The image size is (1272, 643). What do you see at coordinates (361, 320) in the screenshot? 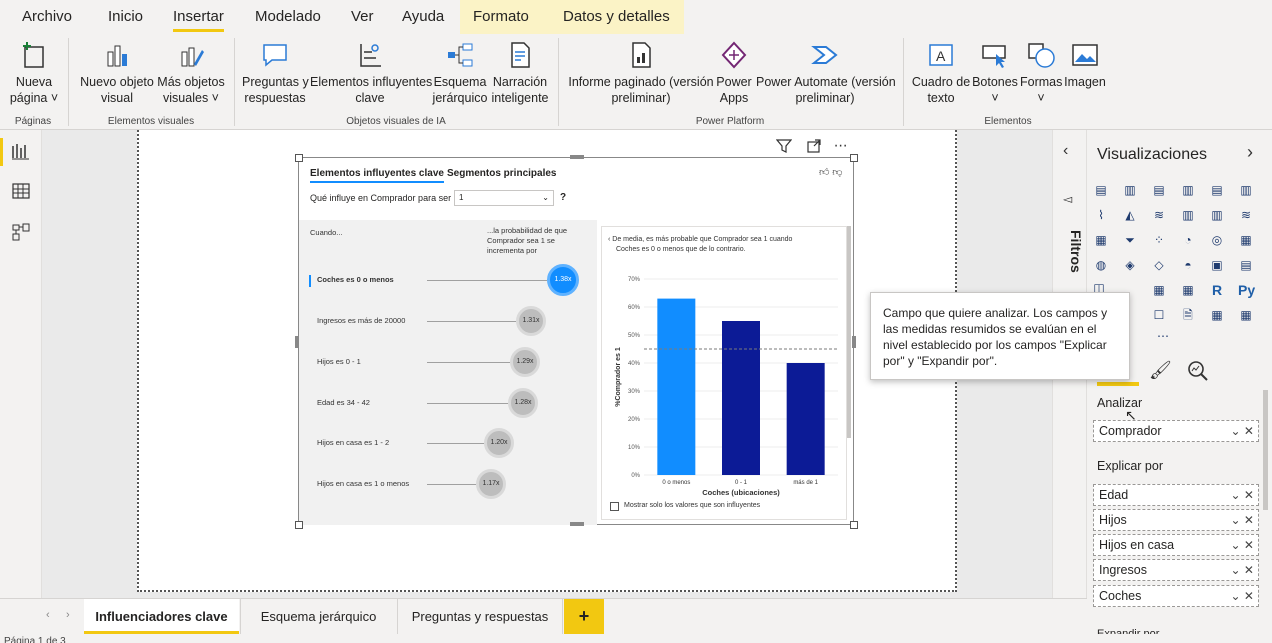
I see `influencer-label: Ingresos es más de 20000` at bounding box center [361, 320].